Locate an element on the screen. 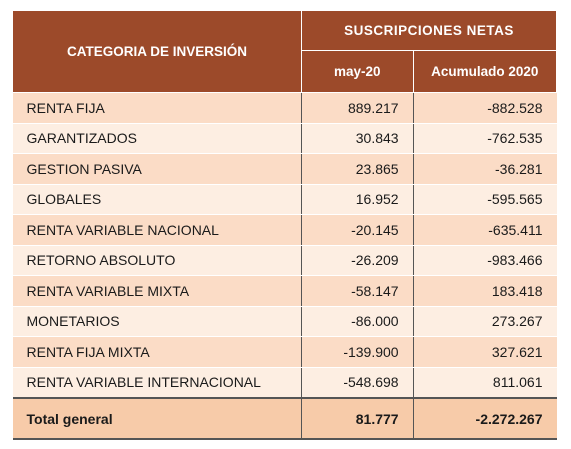  value-cell: -762.535 is located at coordinates (485, 138).